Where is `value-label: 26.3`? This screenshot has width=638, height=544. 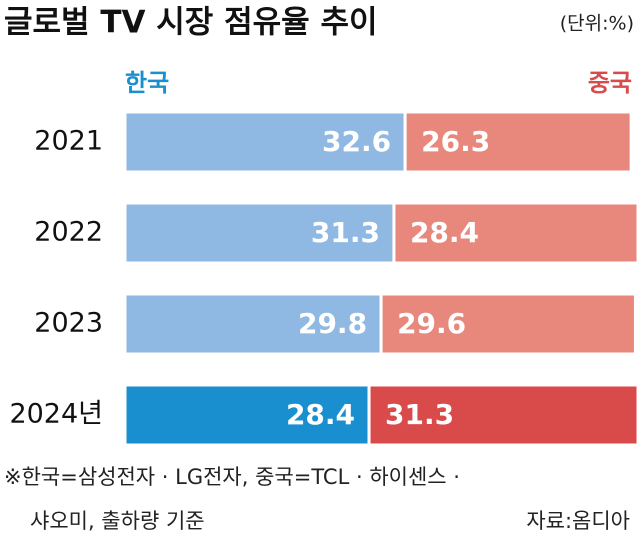
value-label: 26.3 is located at coordinates (455, 141).